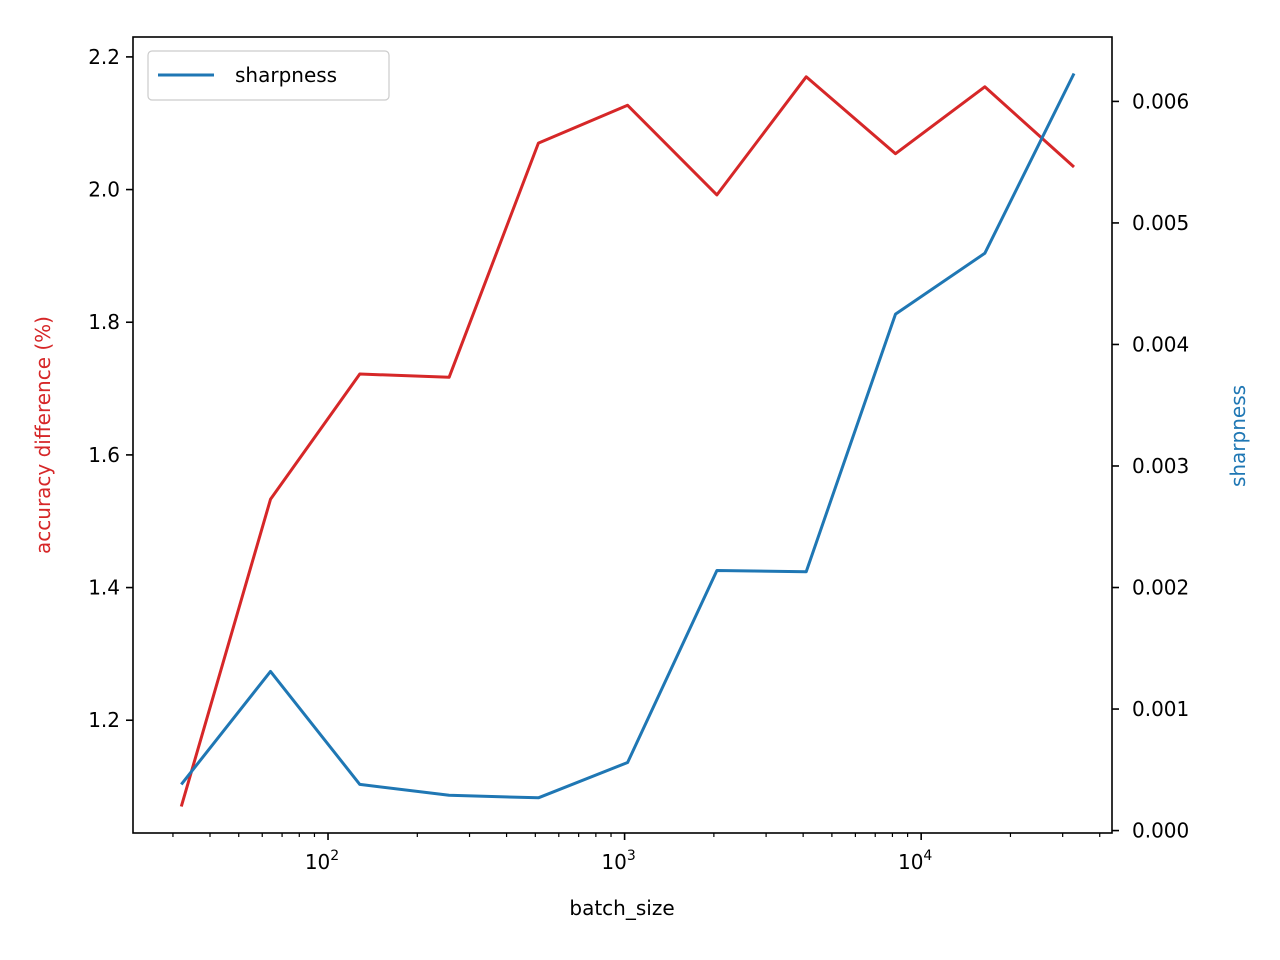 The height and width of the screenshot is (960, 1280). What do you see at coordinates (322, 861) in the screenshot?
I see `x-tick-label: 10²` at bounding box center [322, 861].